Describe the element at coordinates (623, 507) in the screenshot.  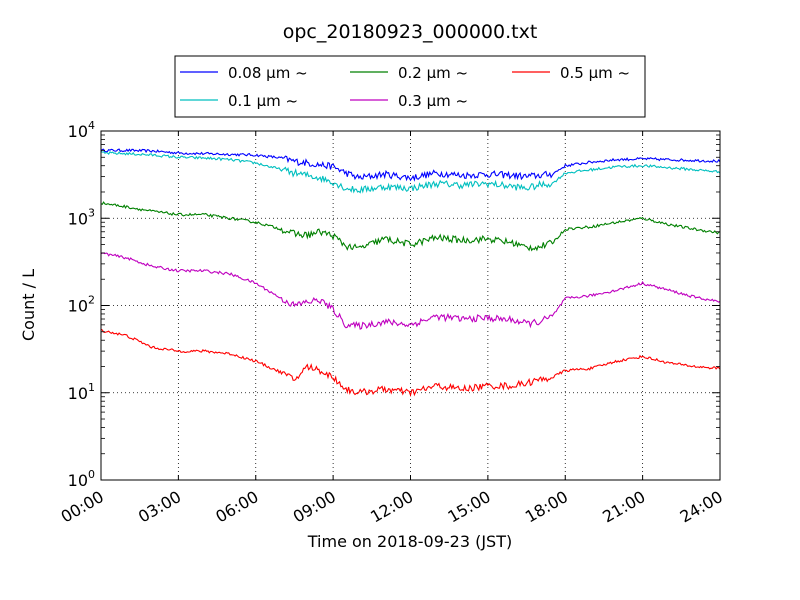
I see `x-tick-label: 21:00` at that location.